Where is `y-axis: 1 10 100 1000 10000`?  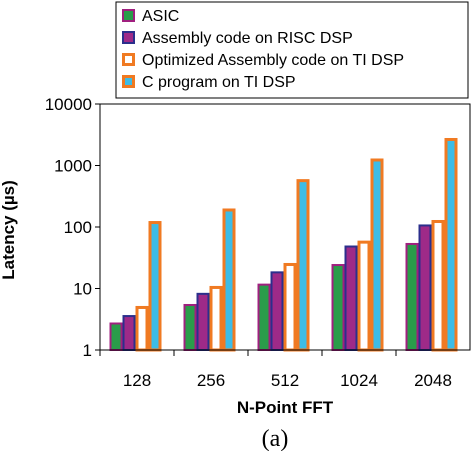 y-axis: 1 10 100 1000 10000 is located at coordinates (73, 227).